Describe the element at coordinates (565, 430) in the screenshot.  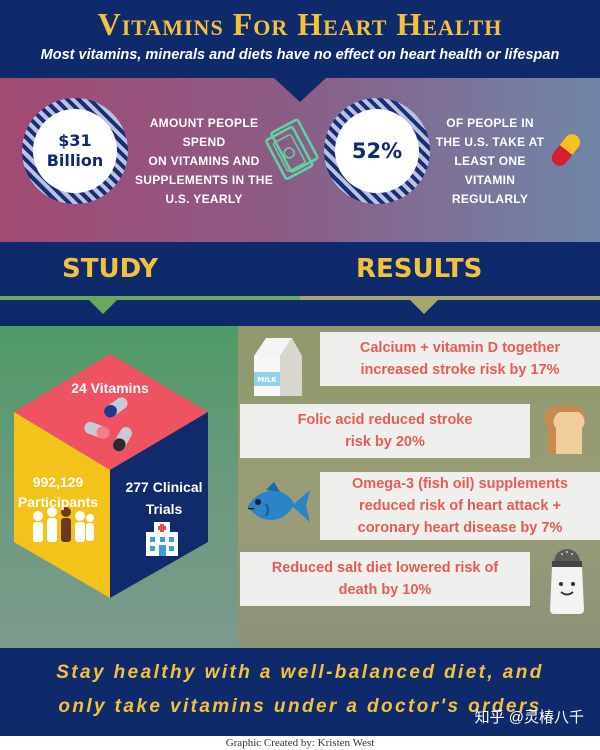
I see `bread-icon` at that location.